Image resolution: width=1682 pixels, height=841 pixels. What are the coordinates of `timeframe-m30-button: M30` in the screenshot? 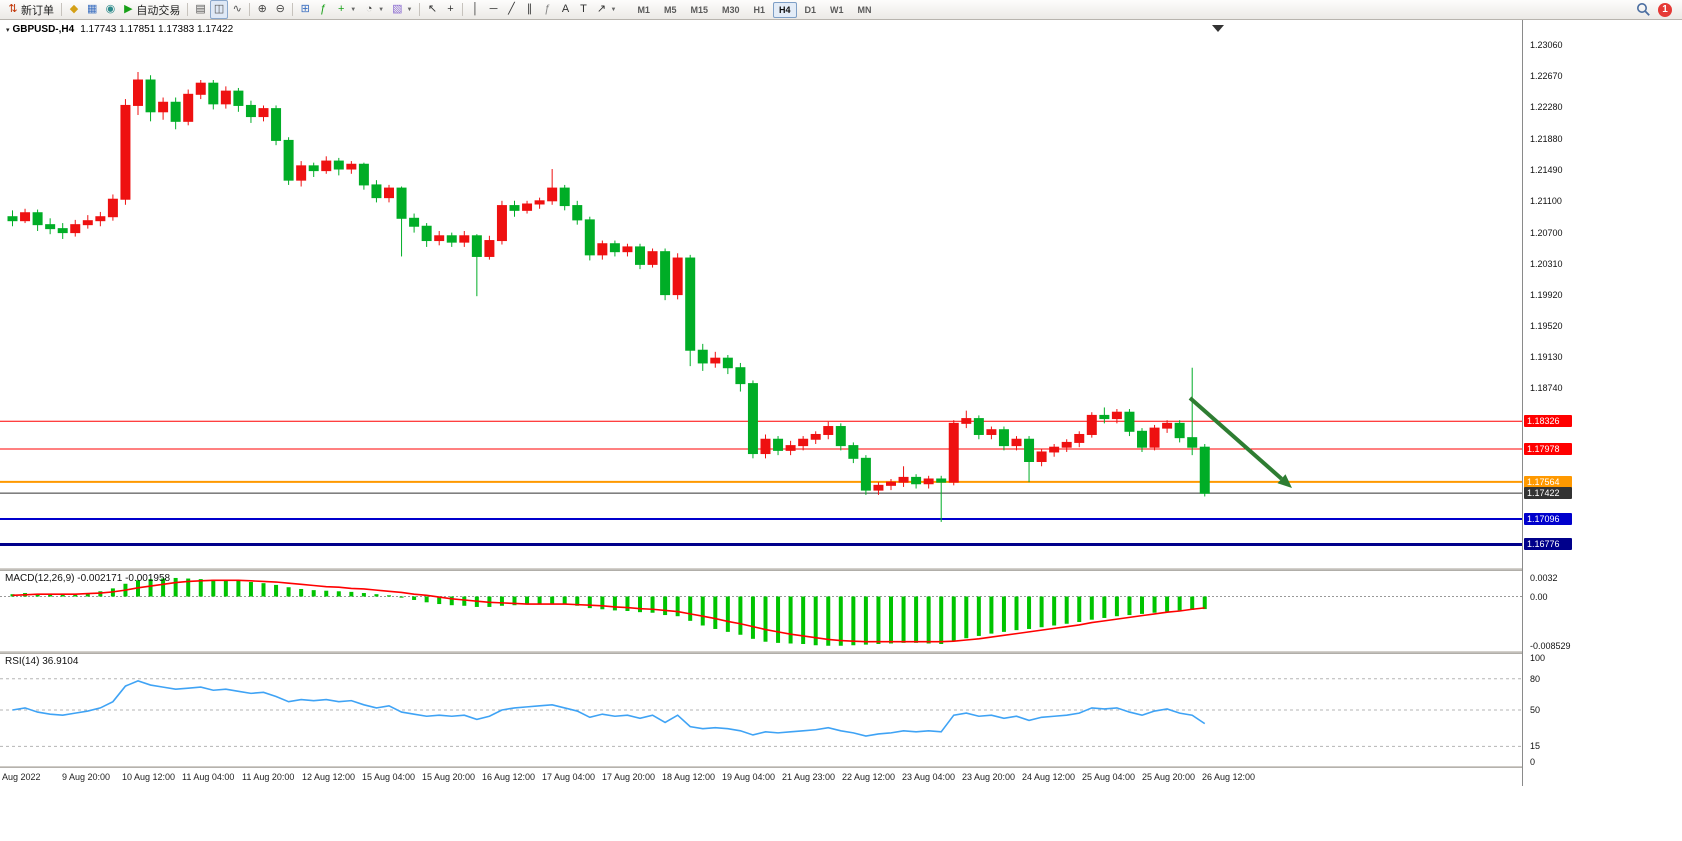 It's located at (730, 9).